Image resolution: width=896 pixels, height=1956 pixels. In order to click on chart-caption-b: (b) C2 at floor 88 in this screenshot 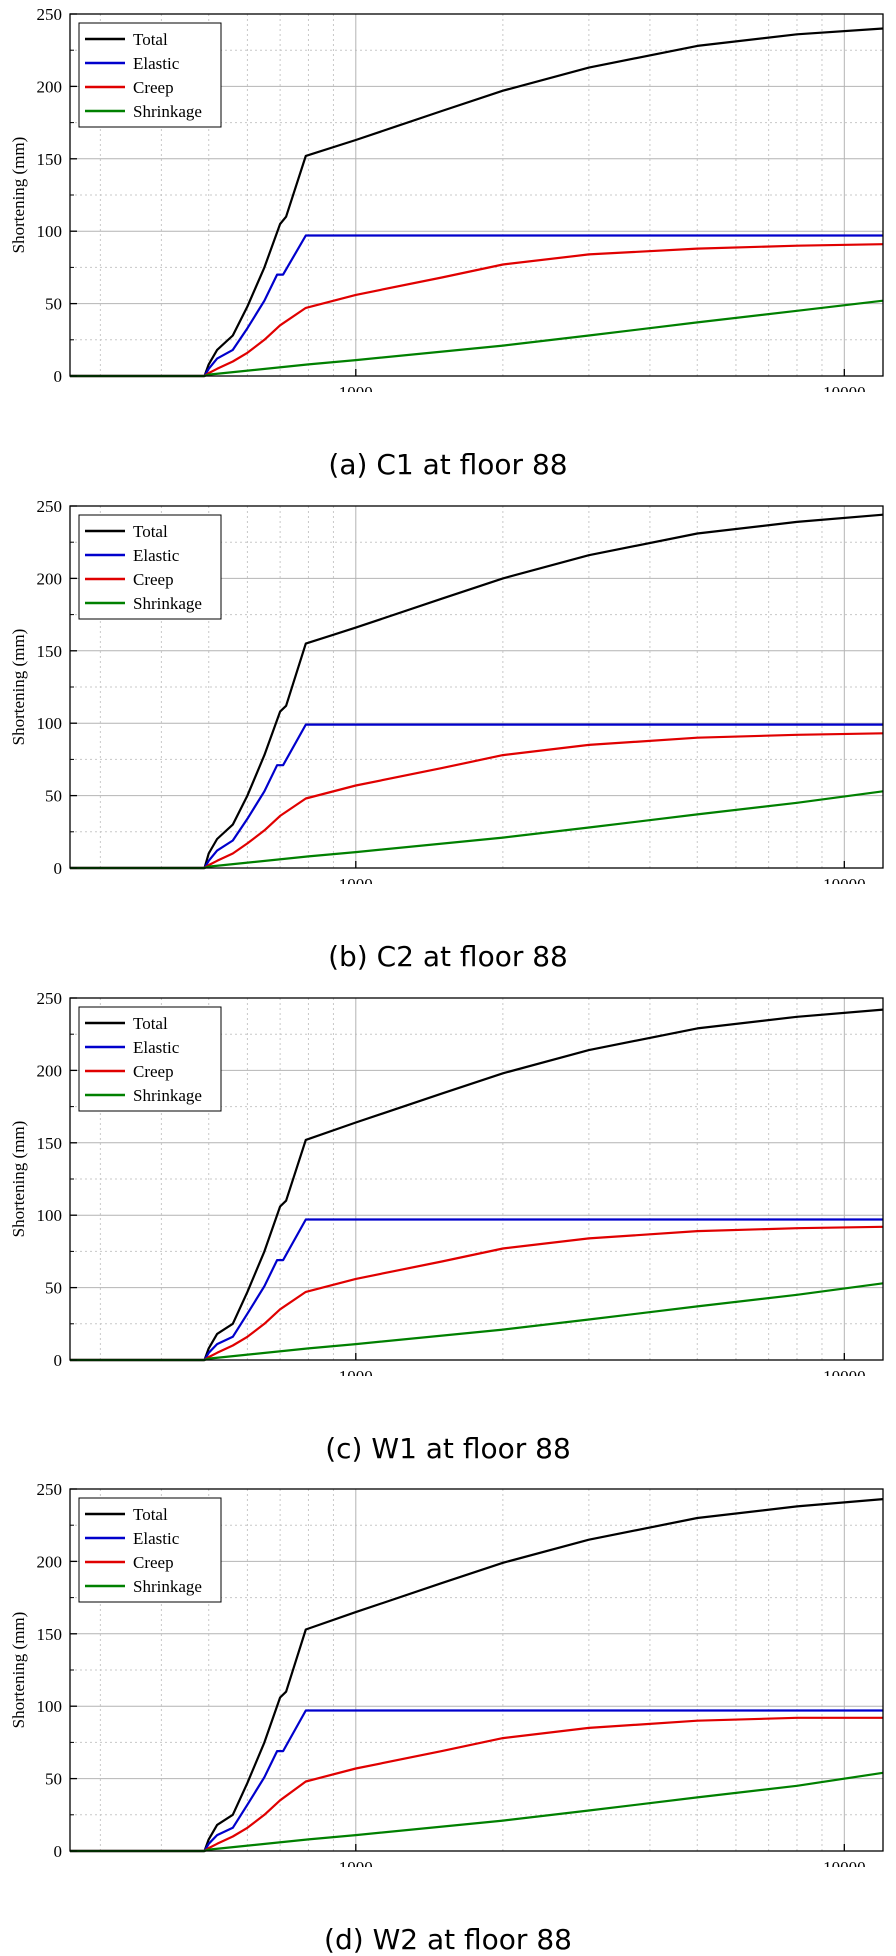, I will do `click(448, 956)`.